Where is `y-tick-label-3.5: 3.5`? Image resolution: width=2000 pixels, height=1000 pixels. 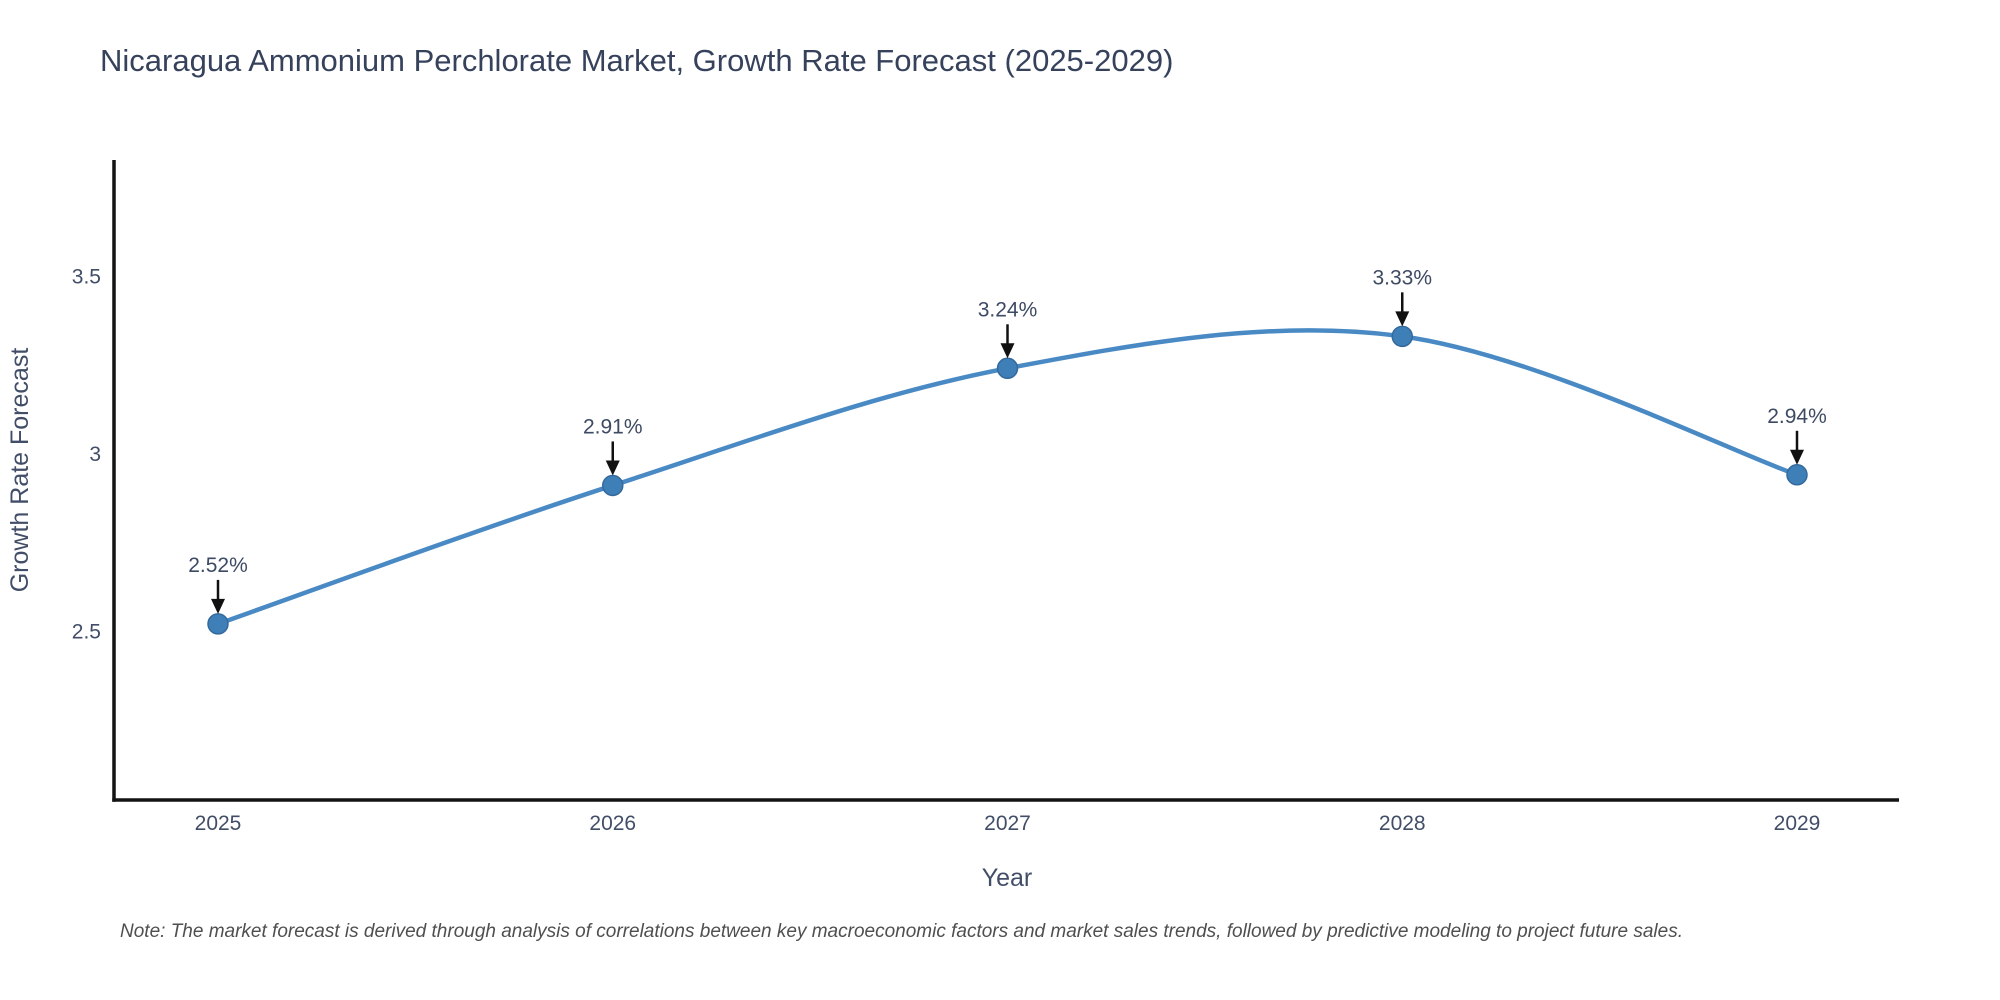
y-tick-label-3.5: 3.5 is located at coordinates (86, 277).